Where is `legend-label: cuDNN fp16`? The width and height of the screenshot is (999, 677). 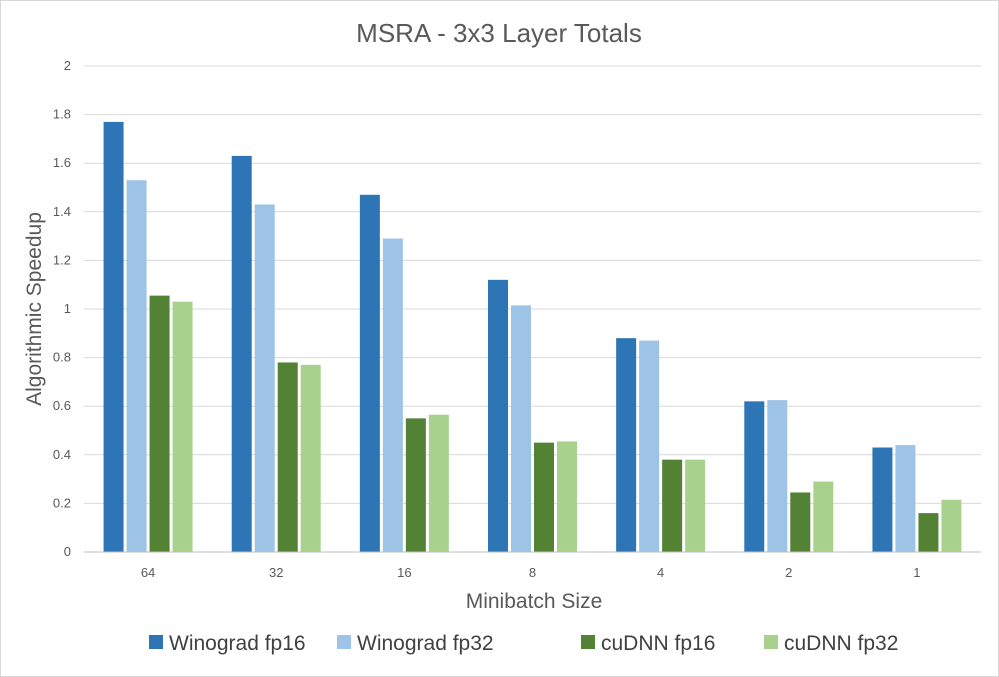
legend-label: cuDNN fp16 is located at coordinates (658, 643).